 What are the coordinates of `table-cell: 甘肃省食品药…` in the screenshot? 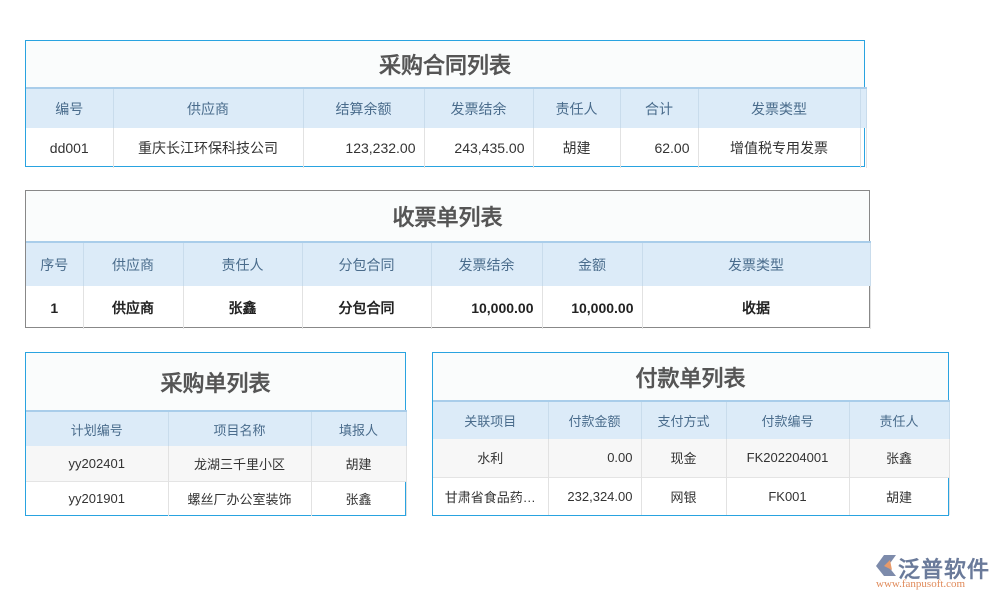 It's located at (491, 495).